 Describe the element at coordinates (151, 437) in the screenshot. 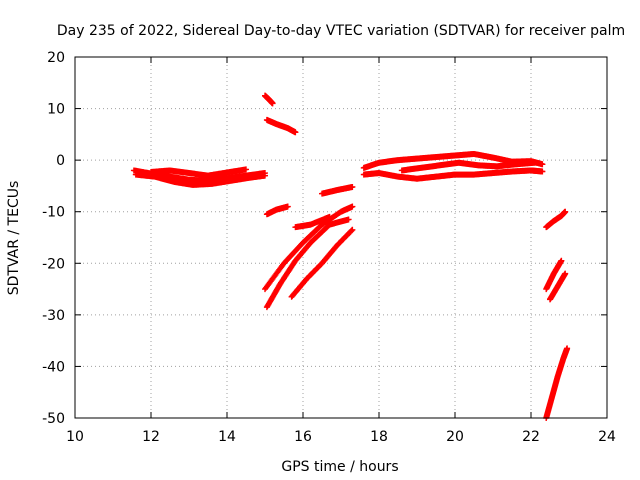

I see `x-tick-label: 12` at that location.